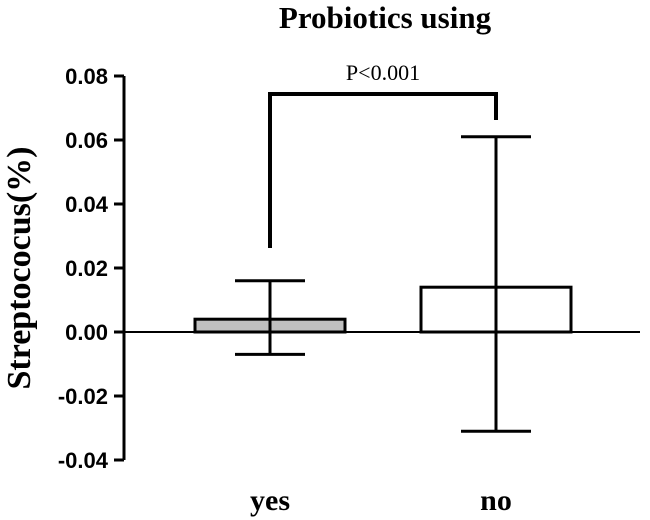  What do you see at coordinates (87, 204) in the screenshot?
I see `y-tick-label: 0.04` at bounding box center [87, 204].